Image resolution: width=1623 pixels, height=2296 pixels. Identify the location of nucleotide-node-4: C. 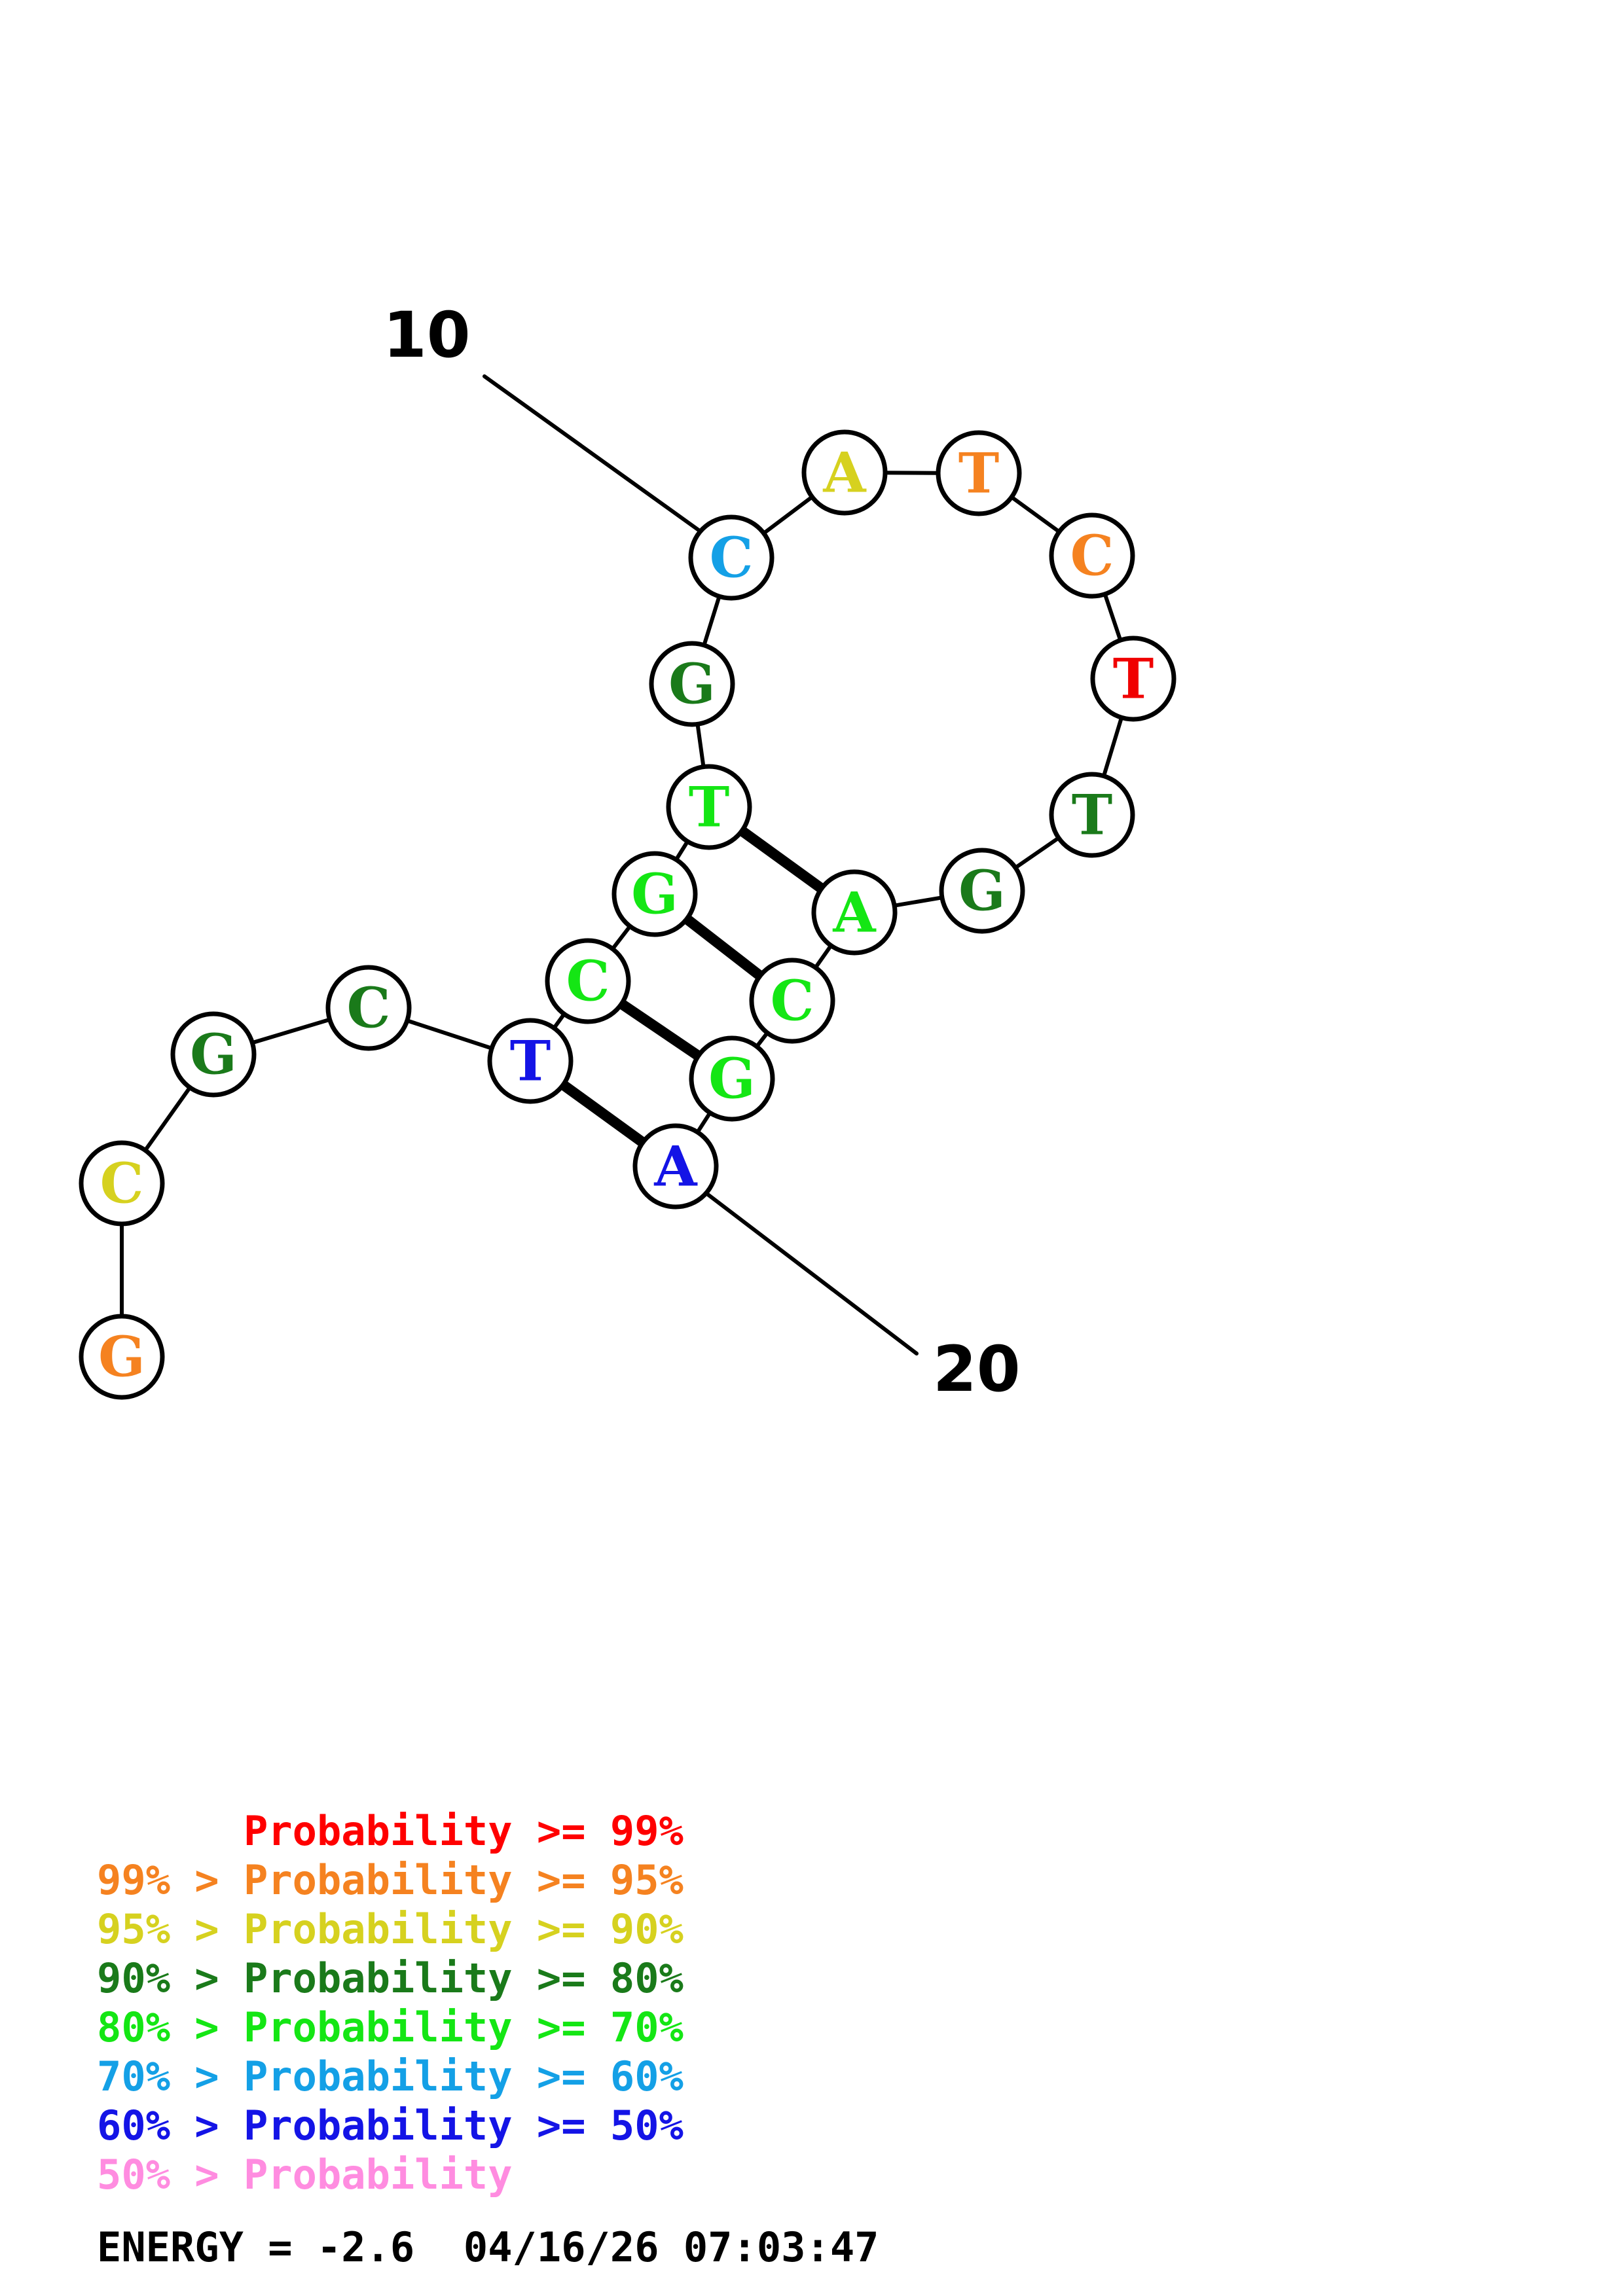
(368, 1008).